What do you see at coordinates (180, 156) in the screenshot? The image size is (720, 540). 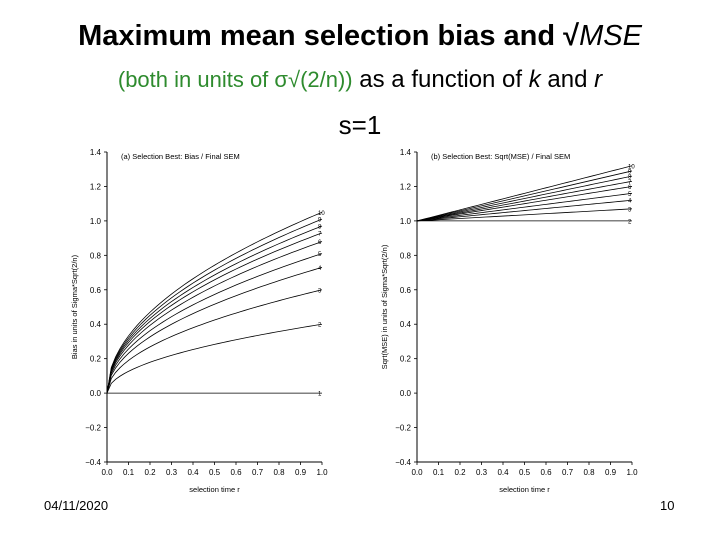 I see `chart-title: (a) Selection Best: Bias / Final SEM` at bounding box center [180, 156].